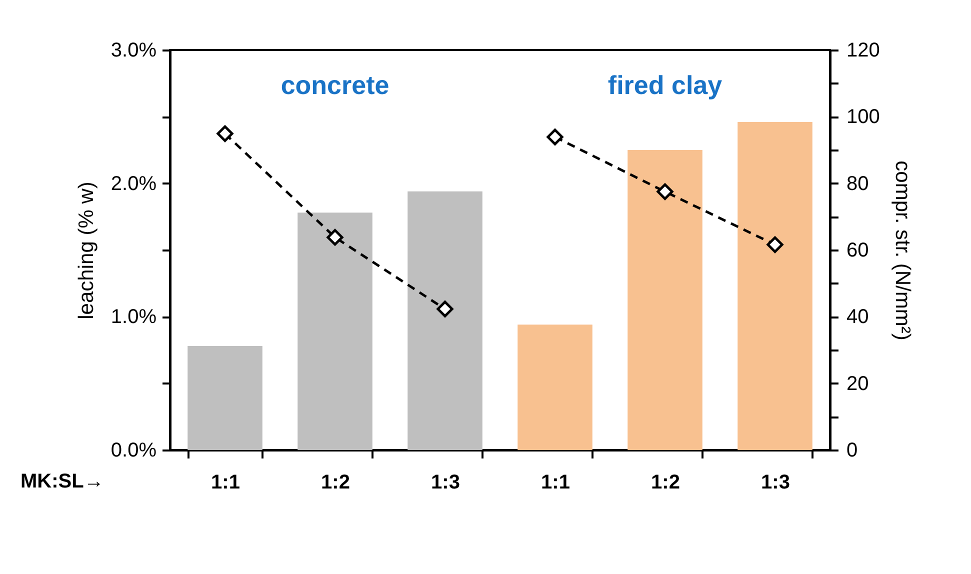 The width and height of the screenshot is (971, 574). What do you see at coordinates (62, 481) in the screenshot?
I see `x-axis-title: MK:SL→` at bounding box center [62, 481].